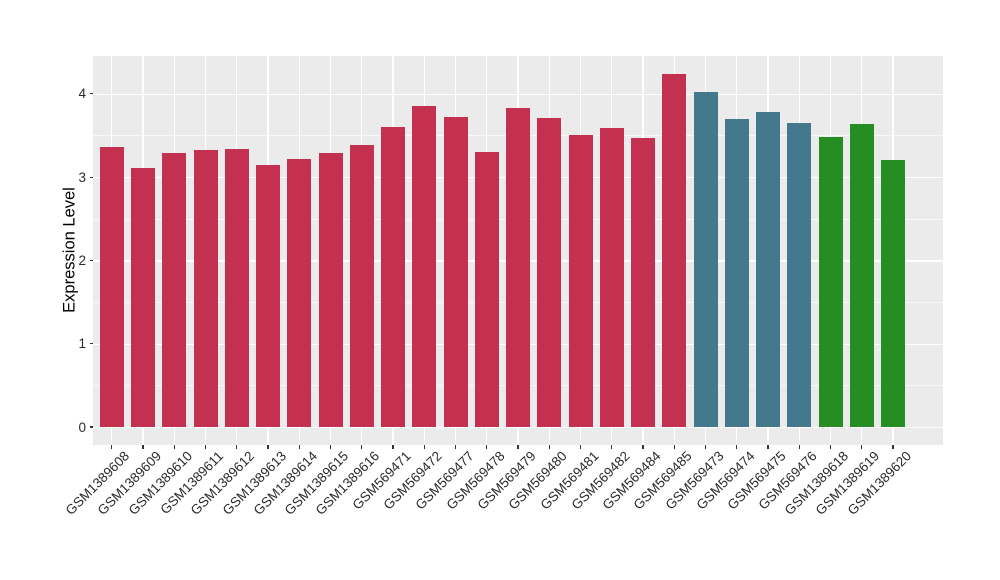  I want to click on bar-GSM1389609, so click(143, 297).